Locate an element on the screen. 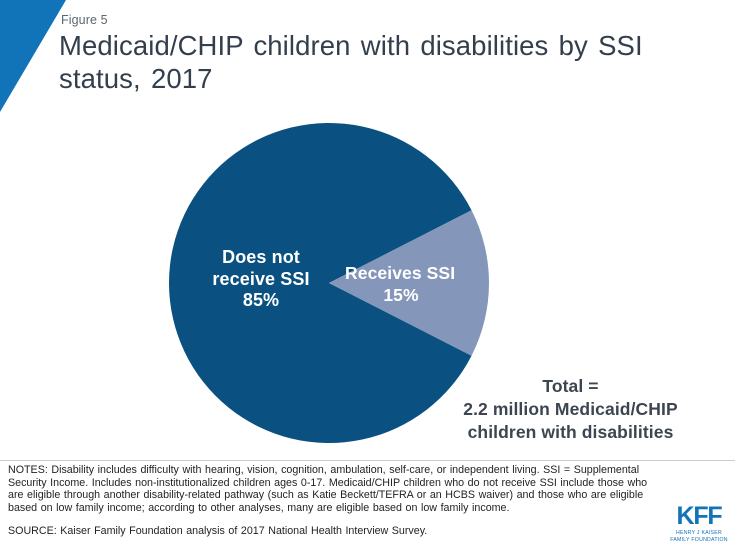 The image size is (735, 551). kff-wordmark: KFF is located at coordinates (699, 516).